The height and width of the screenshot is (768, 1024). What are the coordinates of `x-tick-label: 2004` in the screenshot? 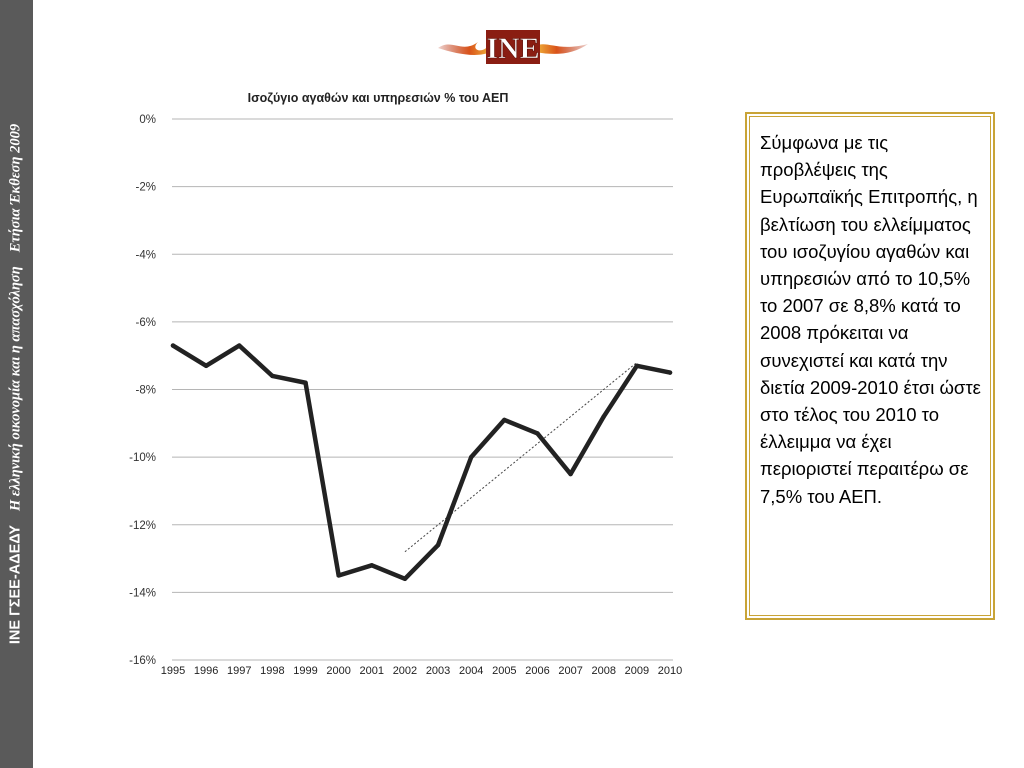 It's located at (471, 671).